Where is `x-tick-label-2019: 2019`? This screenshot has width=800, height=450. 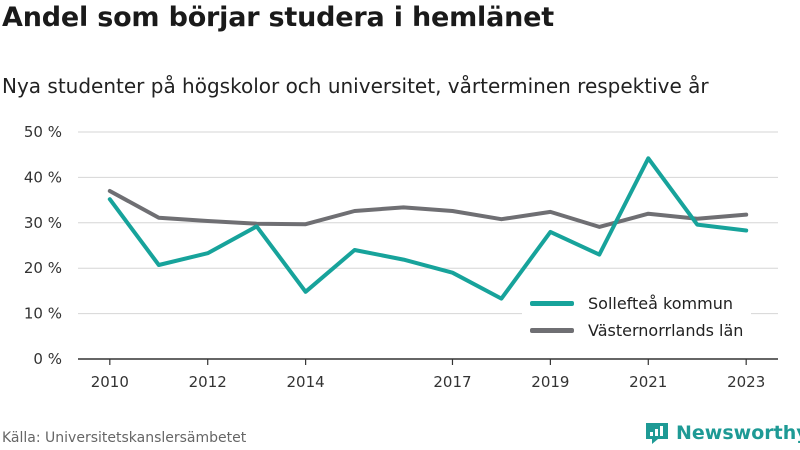
x-tick-label-2019: 2019 is located at coordinates (550, 382).